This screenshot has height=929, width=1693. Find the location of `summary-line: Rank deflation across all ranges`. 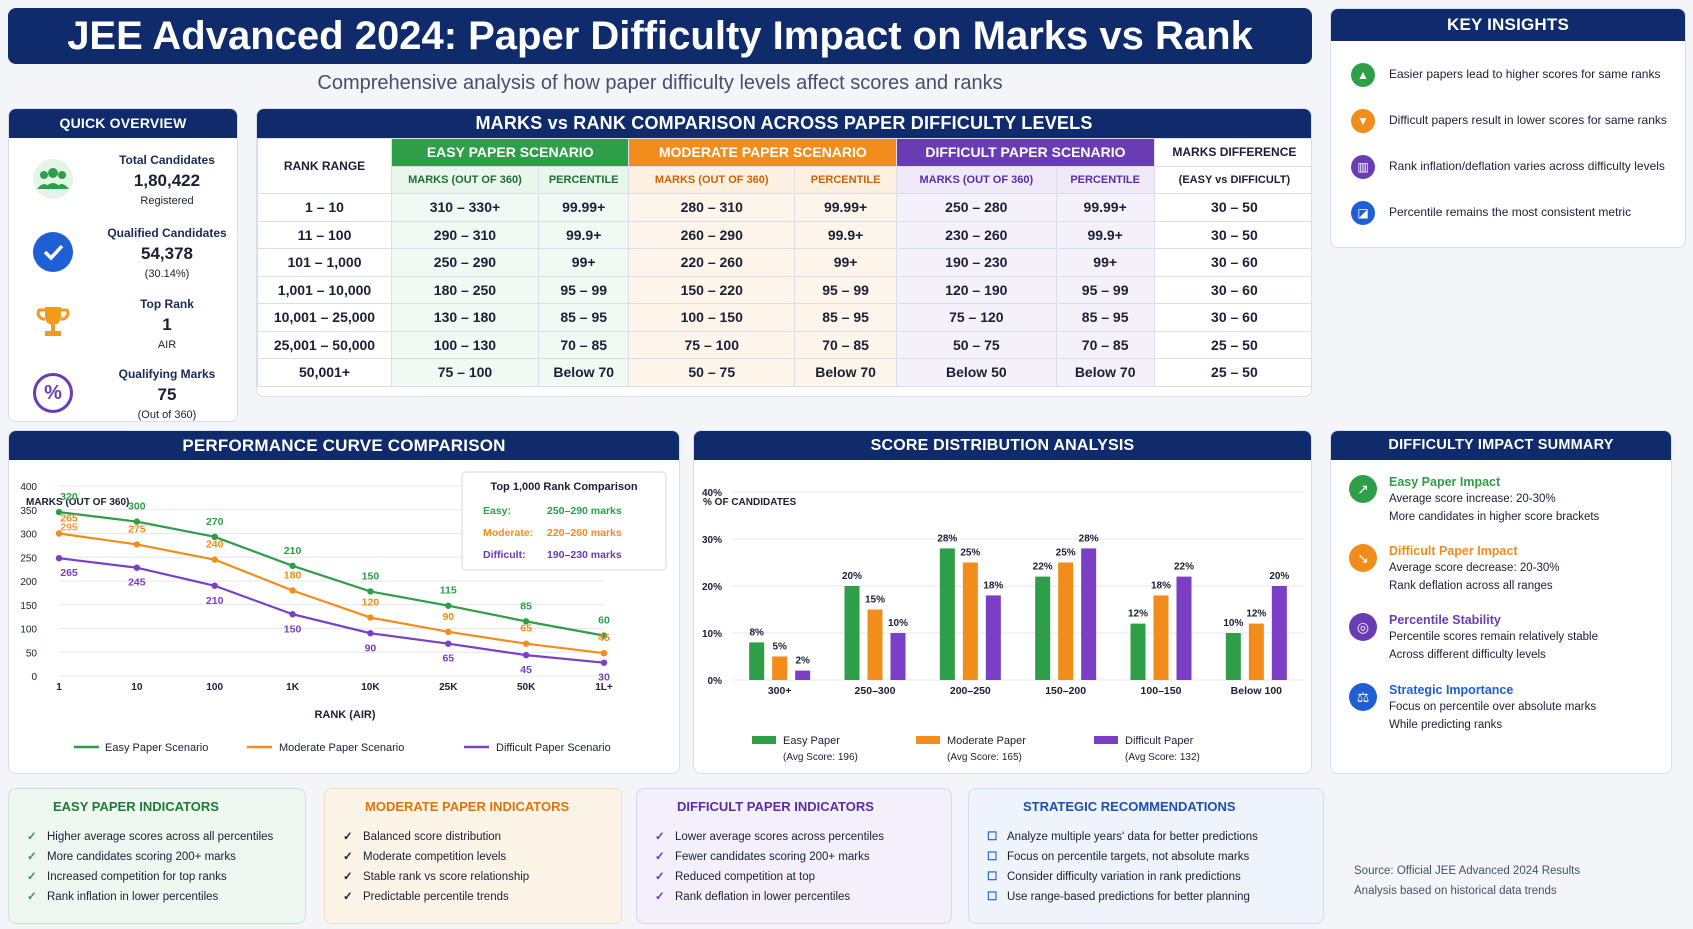

summary-line: Rank deflation across all ranges is located at coordinates (1471, 586).